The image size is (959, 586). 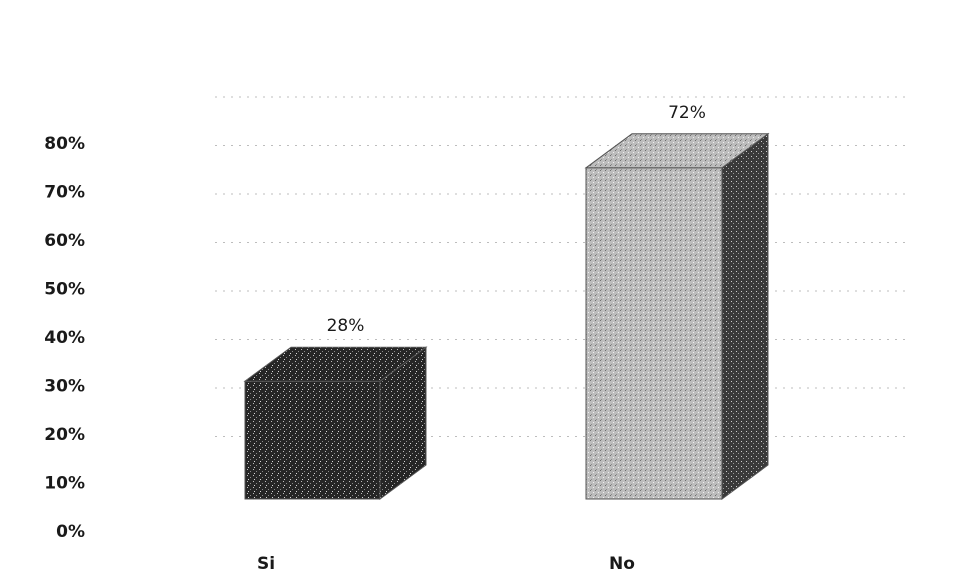 I want to click on y-tick-label: 20%, so click(x=64, y=435).